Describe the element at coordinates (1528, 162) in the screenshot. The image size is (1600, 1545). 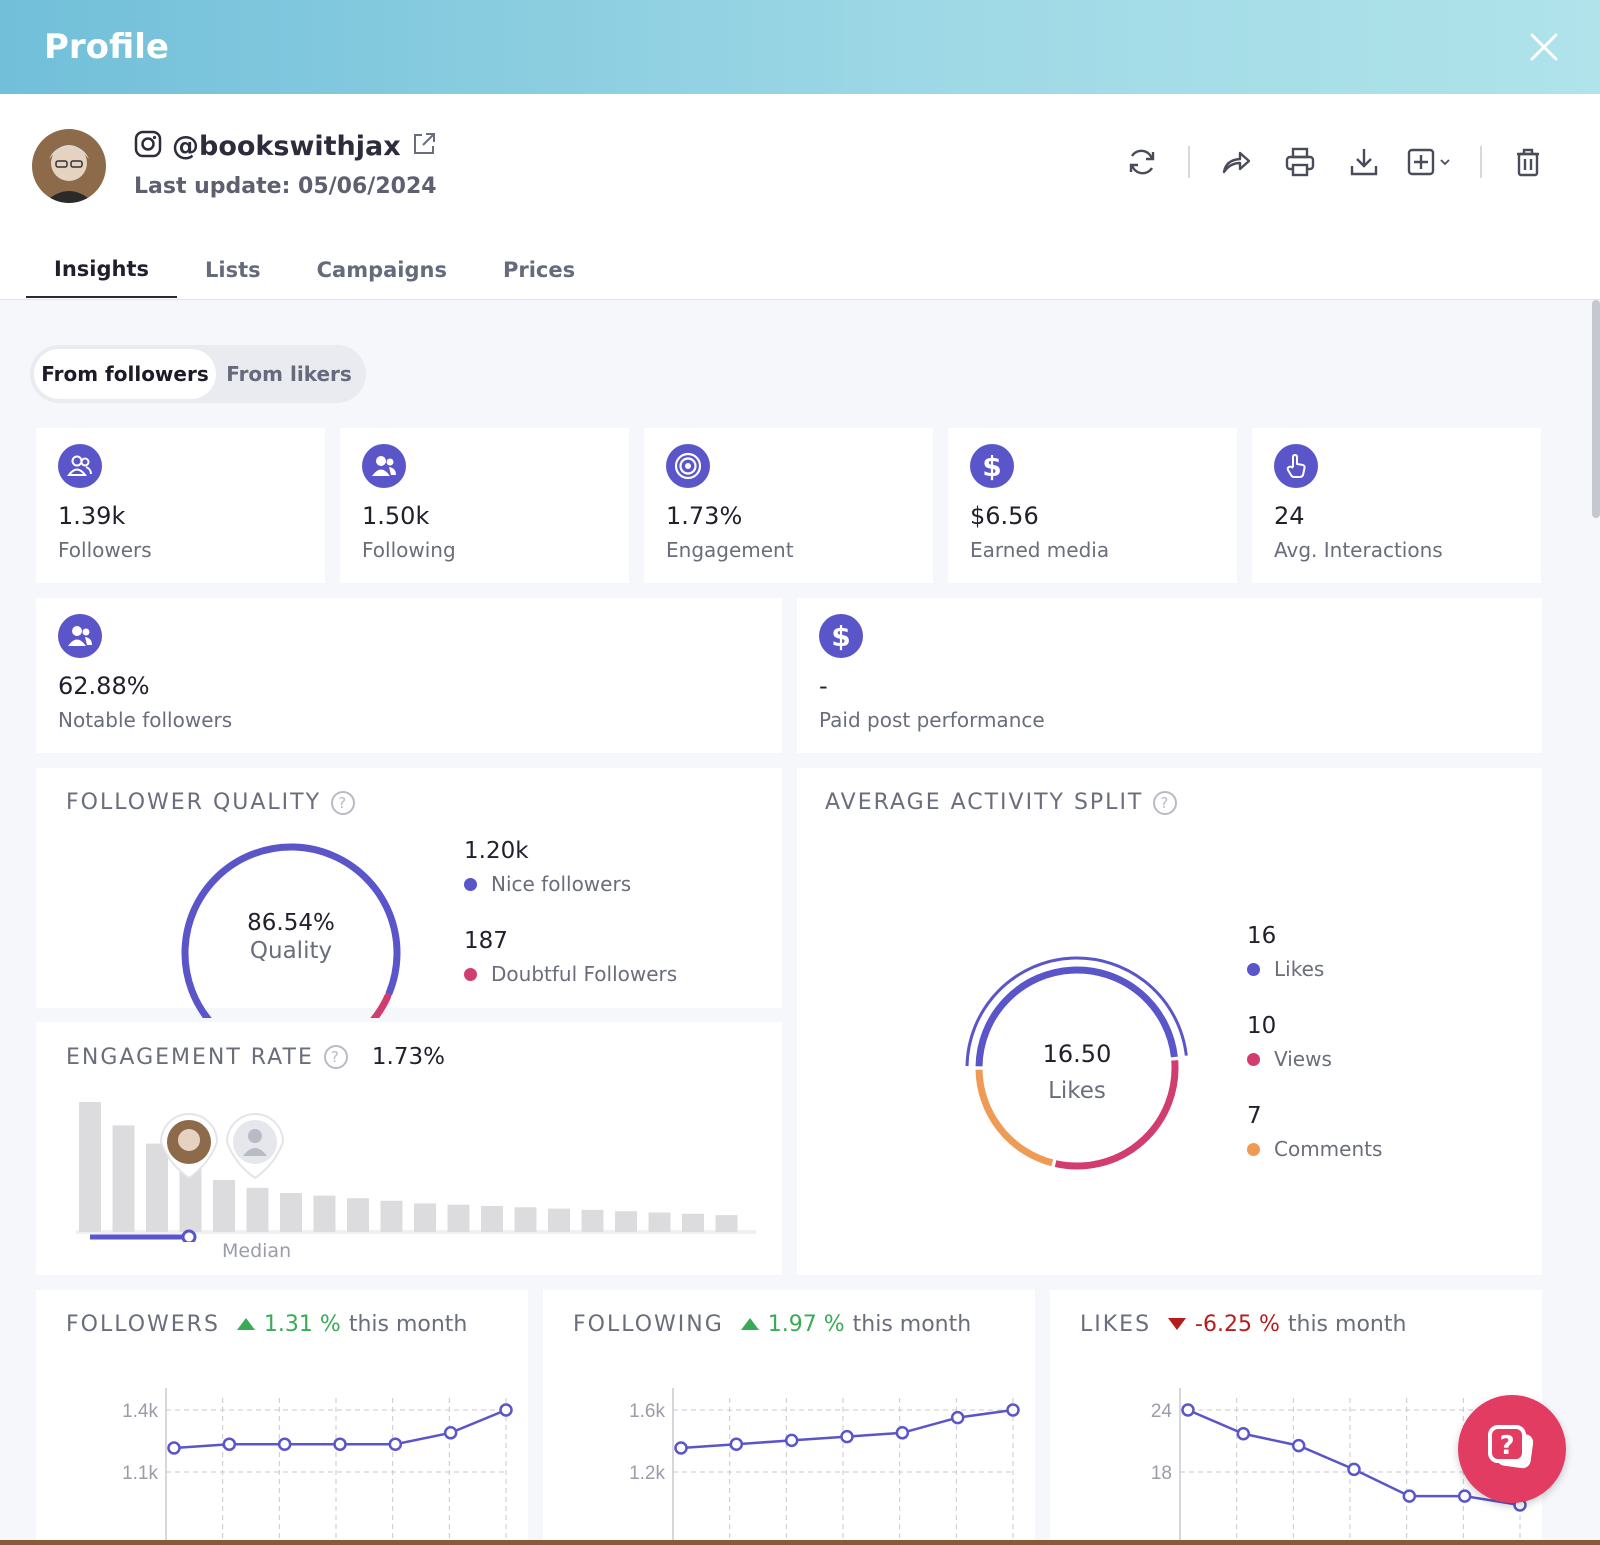
I see `trash-icon` at that location.